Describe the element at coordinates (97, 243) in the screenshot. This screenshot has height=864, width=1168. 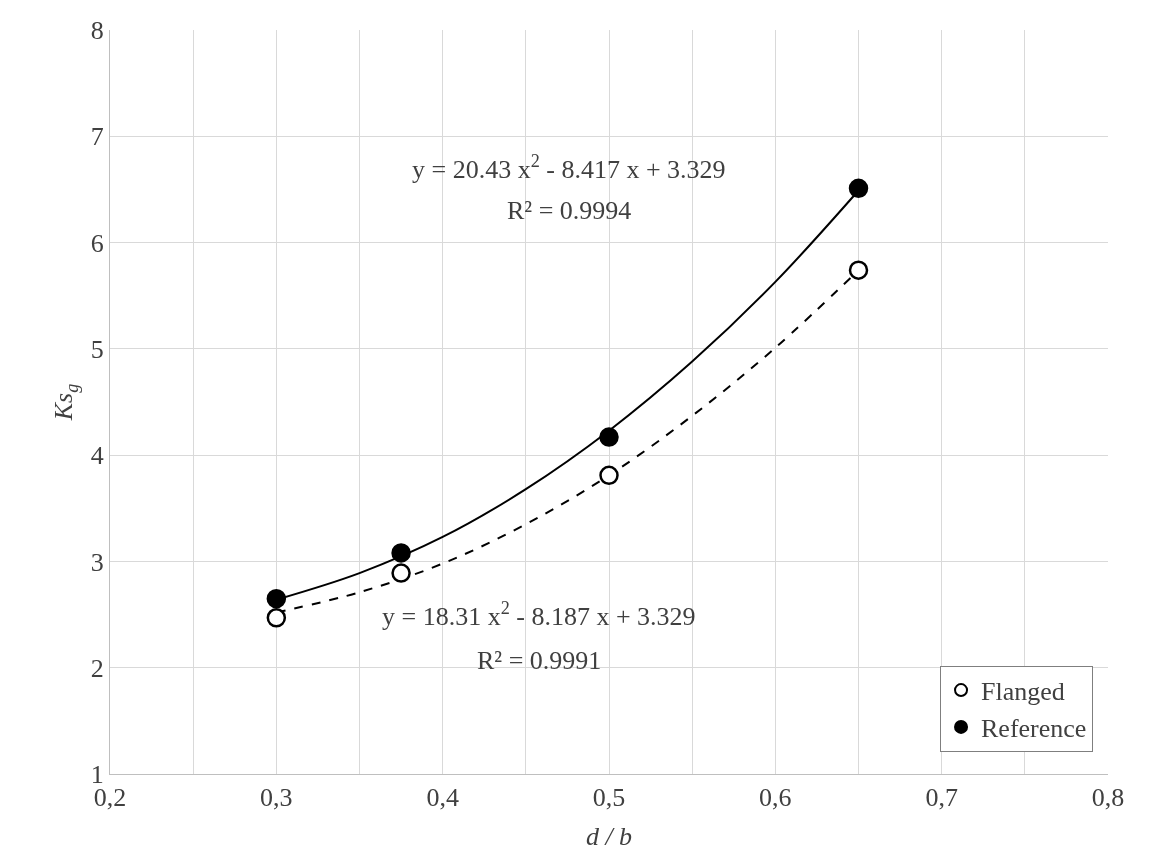
I see `y-tick-label: 6` at that location.